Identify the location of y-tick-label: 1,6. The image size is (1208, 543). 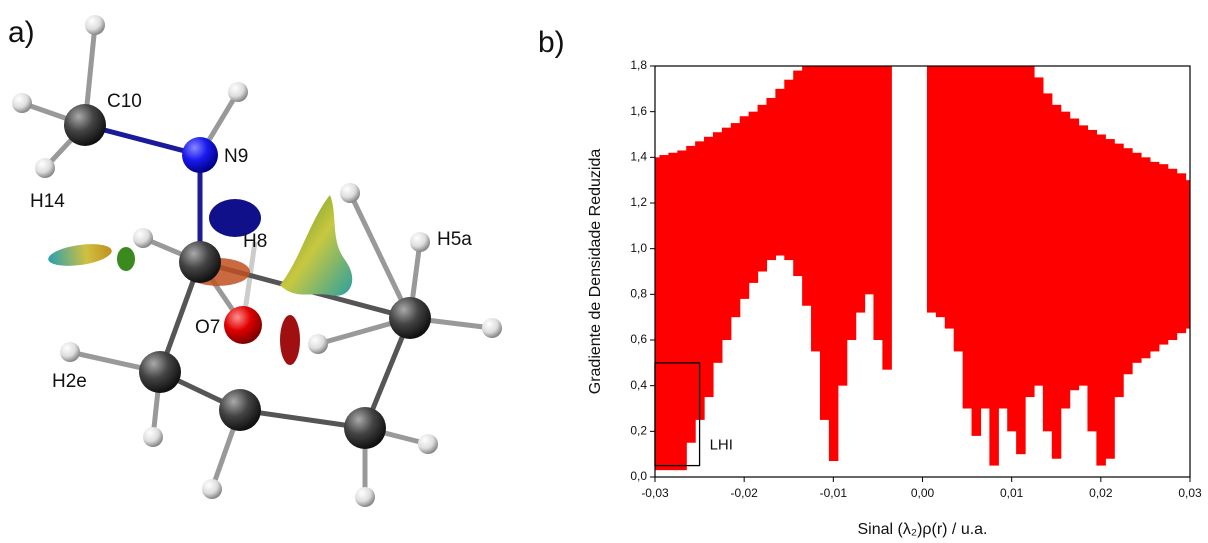
(638, 111).